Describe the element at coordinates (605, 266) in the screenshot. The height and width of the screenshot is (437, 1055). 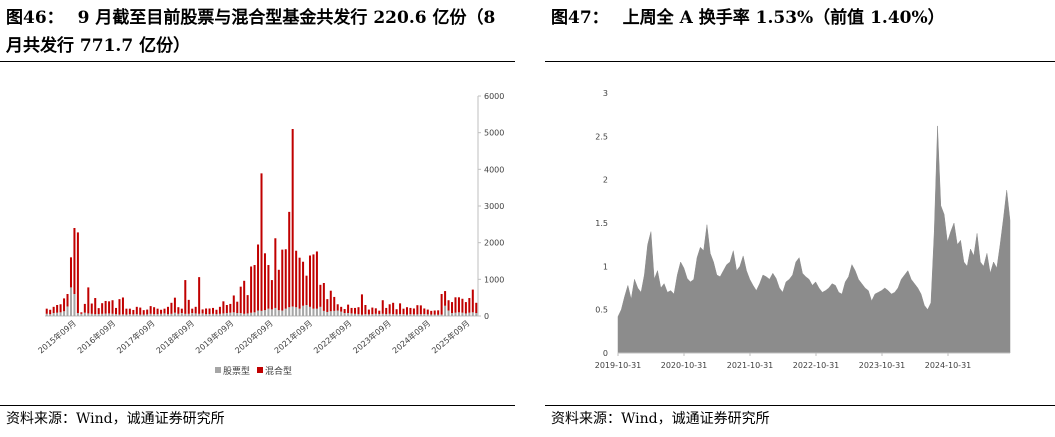
I see `y-tick-label: 1` at that location.